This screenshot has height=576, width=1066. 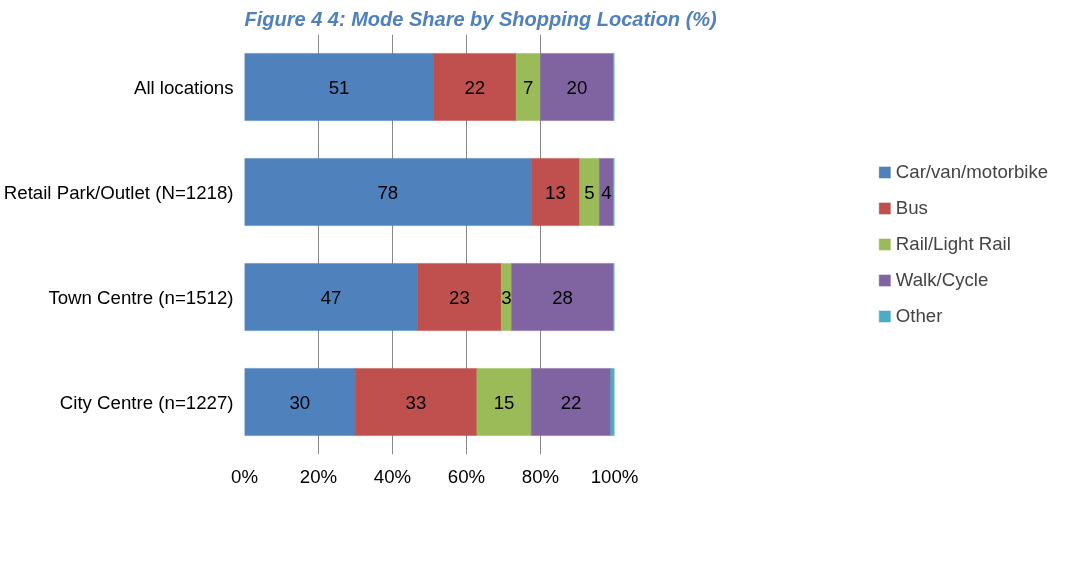 I want to click on x-tick-label: 100%, so click(x=614, y=476).